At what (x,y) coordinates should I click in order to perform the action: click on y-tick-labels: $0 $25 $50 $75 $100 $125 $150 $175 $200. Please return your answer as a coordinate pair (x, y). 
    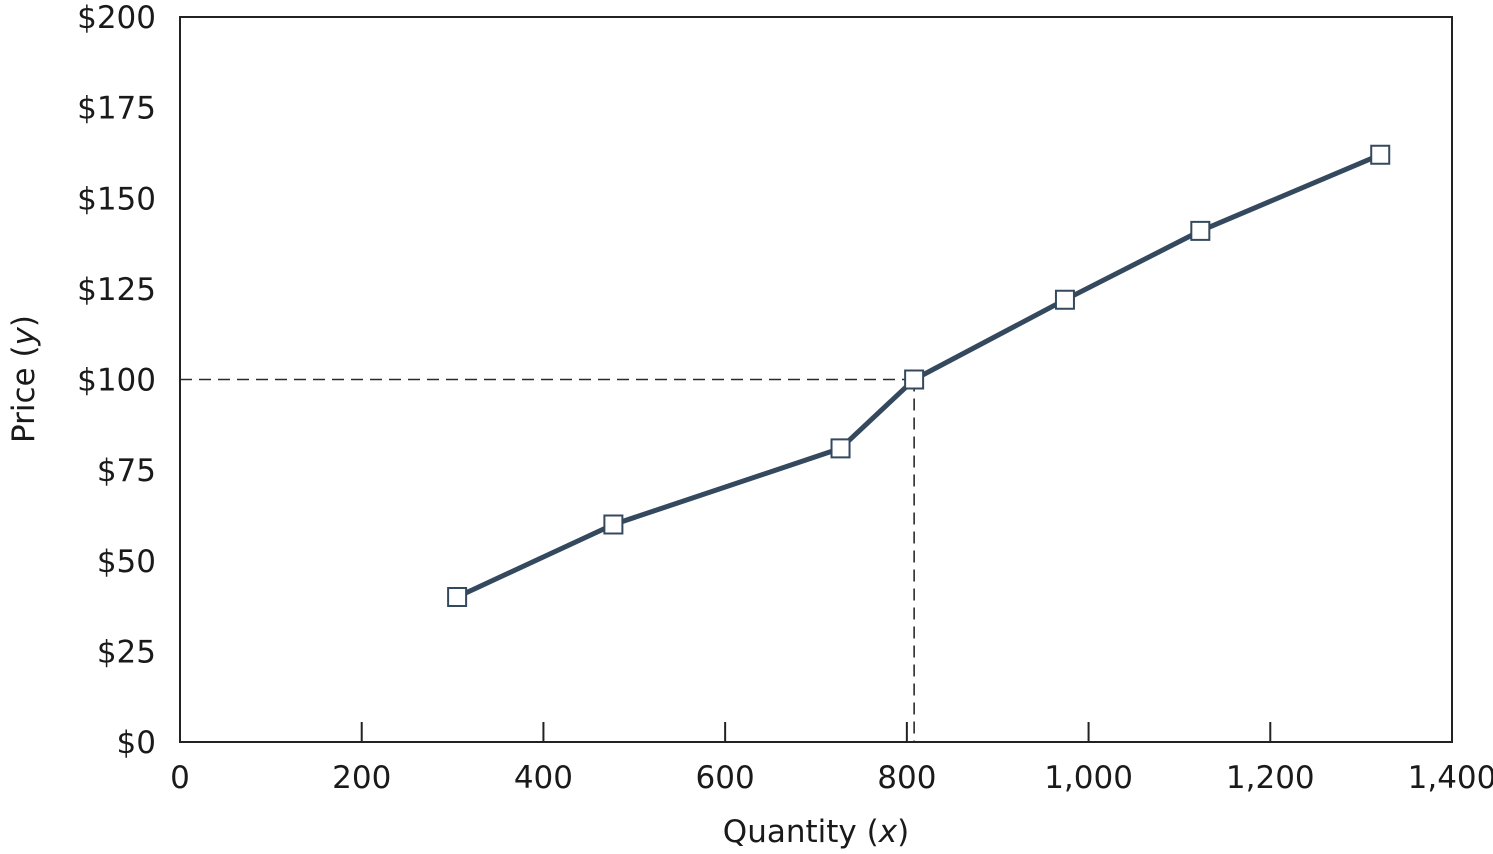
    Looking at the image, I should click on (116, 380).